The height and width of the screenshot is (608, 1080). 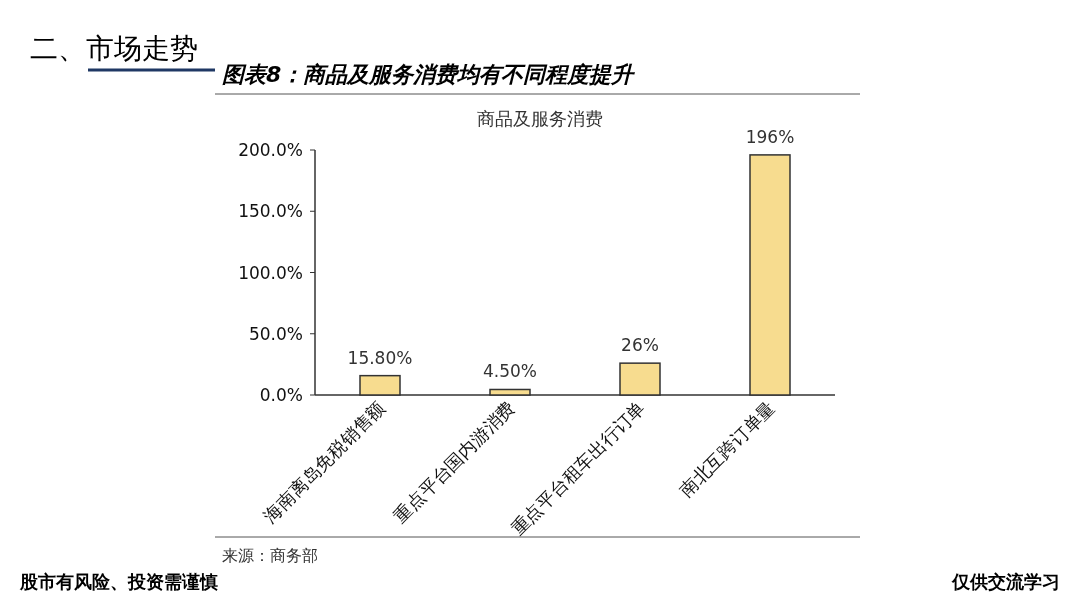 What do you see at coordinates (275, 333) in the screenshot?
I see `y-tick-label: 50.0%` at bounding box center [275, 333].